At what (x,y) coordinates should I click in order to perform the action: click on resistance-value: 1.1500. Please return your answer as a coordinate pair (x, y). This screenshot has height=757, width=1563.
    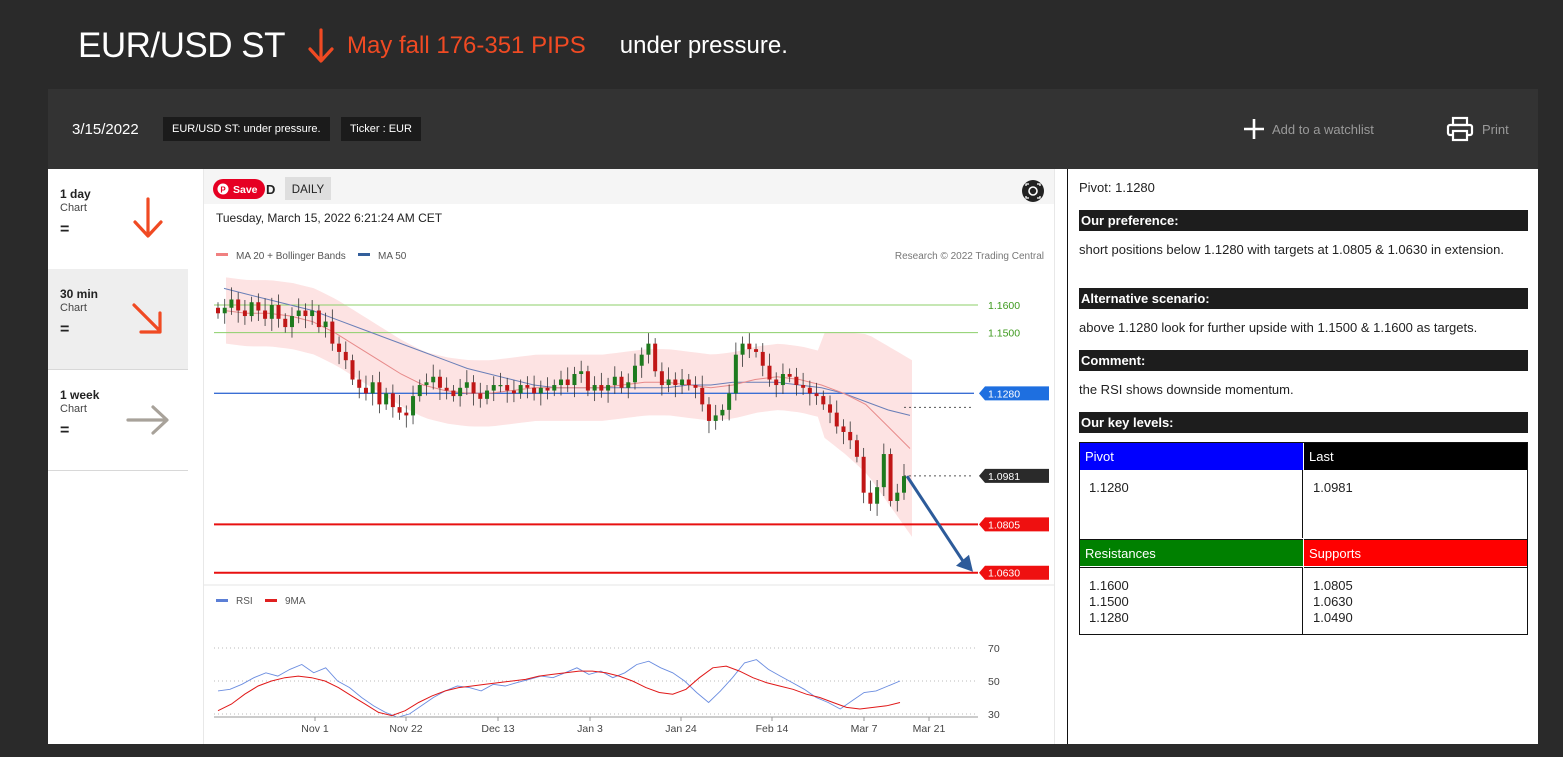
    Looking at the image, I should click on (1109, 601).